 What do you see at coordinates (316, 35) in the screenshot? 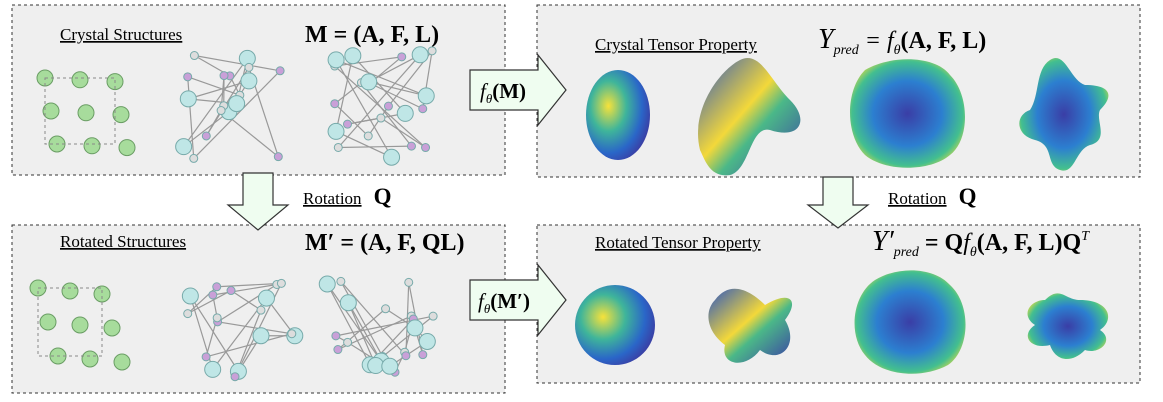
I see `formula-part: M` at bounding box center [316, 35].